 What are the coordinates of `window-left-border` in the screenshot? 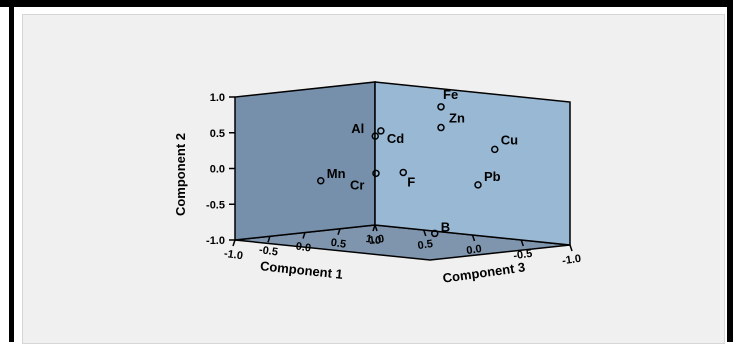 It's located at (11, 171).